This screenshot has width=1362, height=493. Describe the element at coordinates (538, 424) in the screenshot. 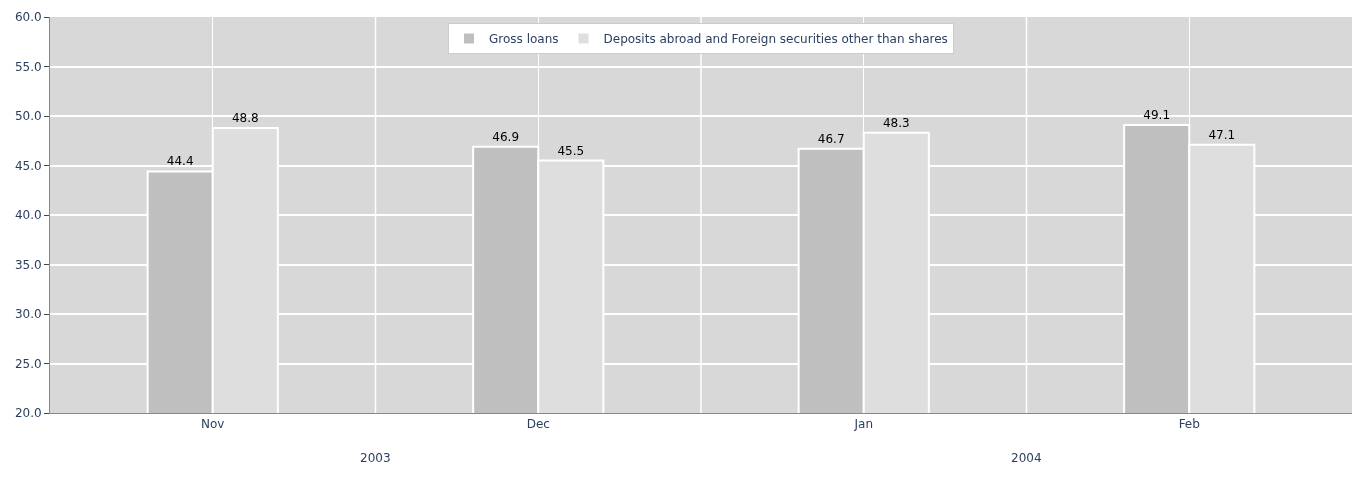

I see `x-tick-label: Dec` at that location.